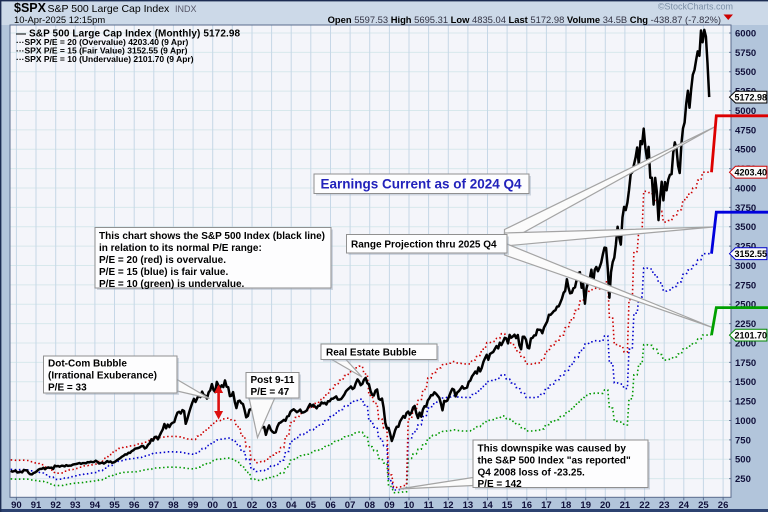 The image size is (768, 512). What do you see at coordinates (252, 505) in the screenshot?
I see `svg-text: 02` at bounding box center [252, 505].